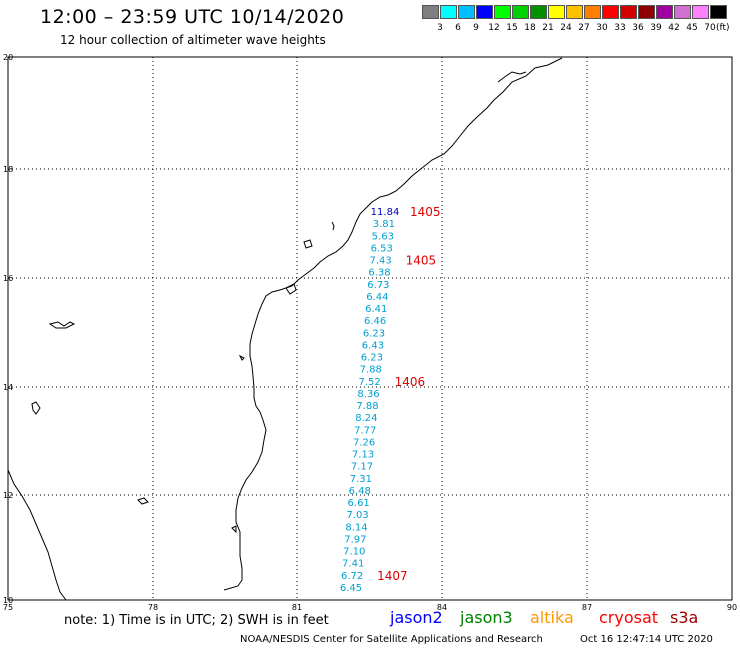 This screenshot has height=650, width=740. What do you see at coordinates (359, 503) in the screenshot?
I see `wave-height-value: 6.61` at bounding box center [359, 503].